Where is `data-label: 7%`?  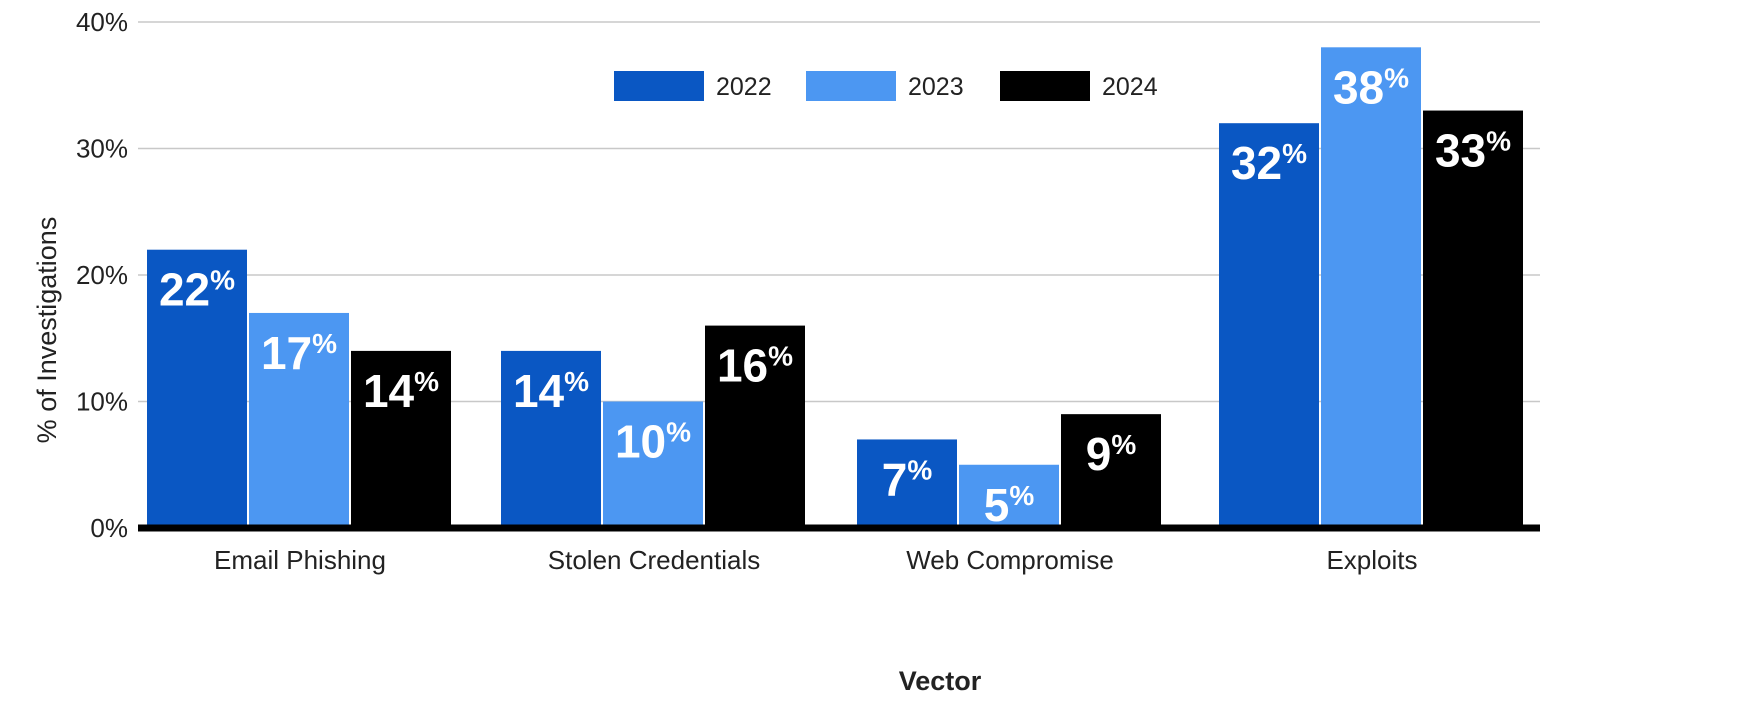 data-label: 7% is located at coordinates (907, 479).